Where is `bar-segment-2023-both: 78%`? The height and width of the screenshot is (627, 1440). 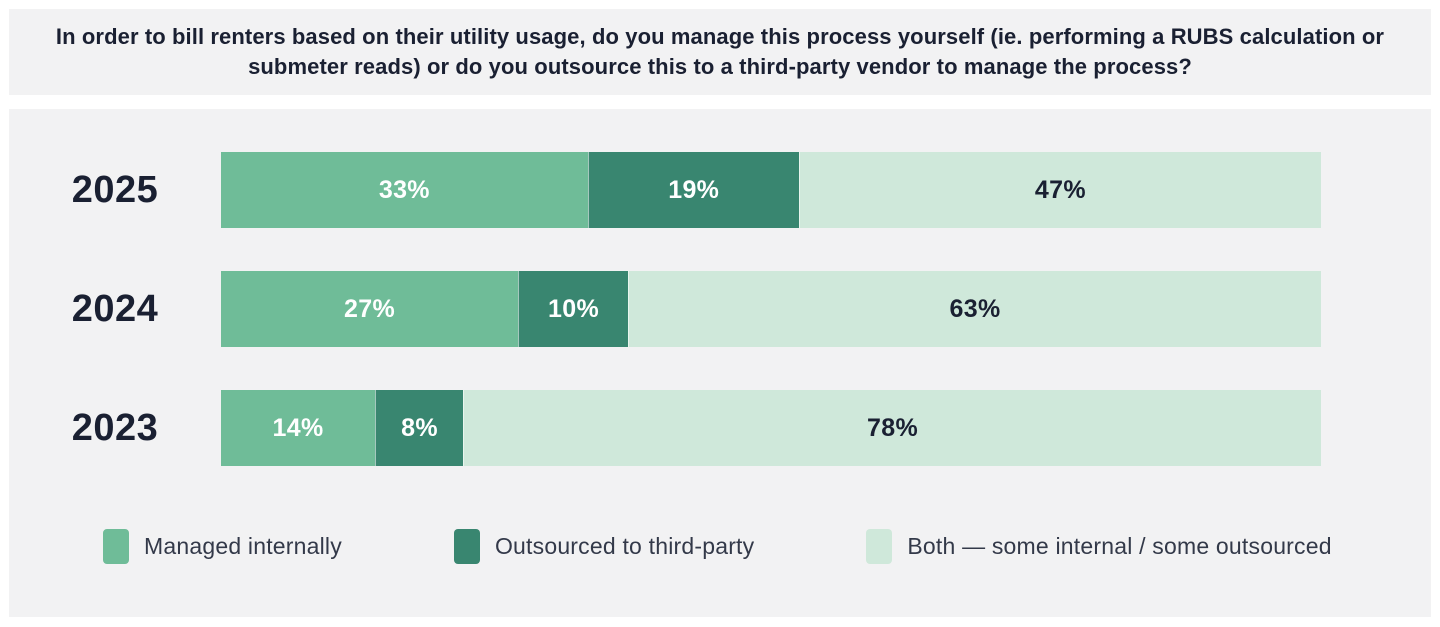 bar-segment-2023-both: 78% is located at coordinates (892, 428).